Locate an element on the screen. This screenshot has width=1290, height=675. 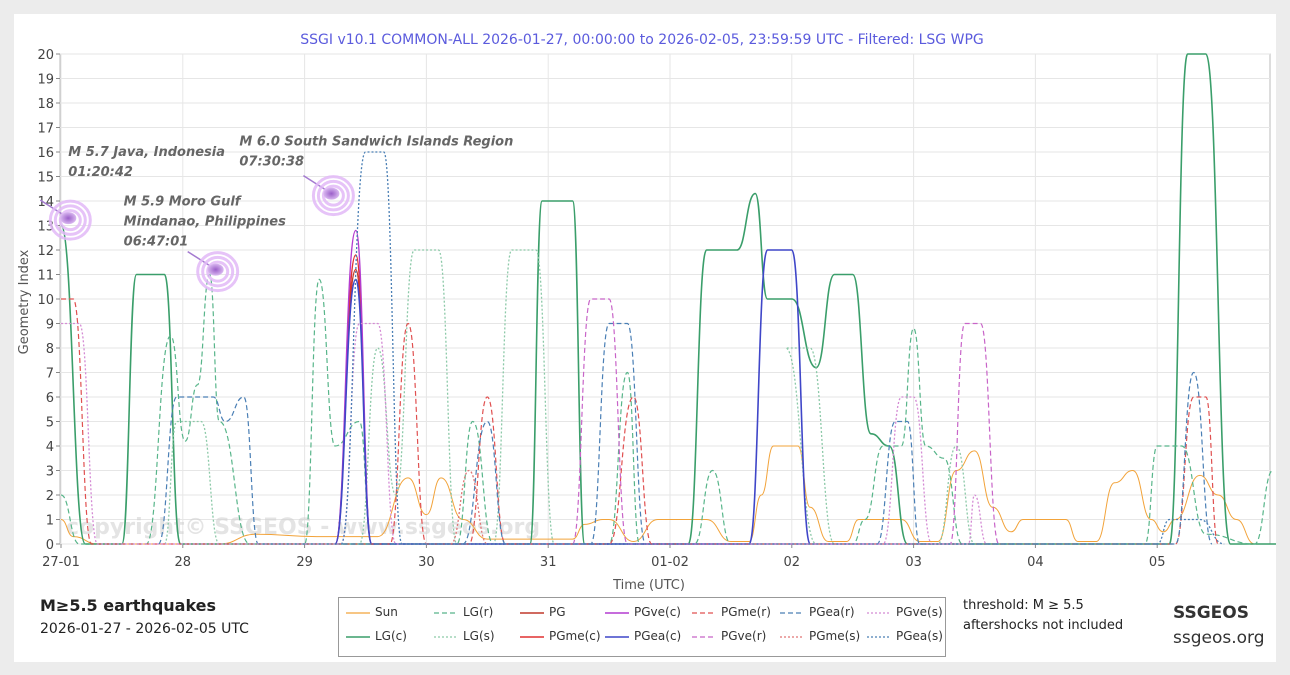
legend-label: LG(s) is located at coordinates (479, 636).